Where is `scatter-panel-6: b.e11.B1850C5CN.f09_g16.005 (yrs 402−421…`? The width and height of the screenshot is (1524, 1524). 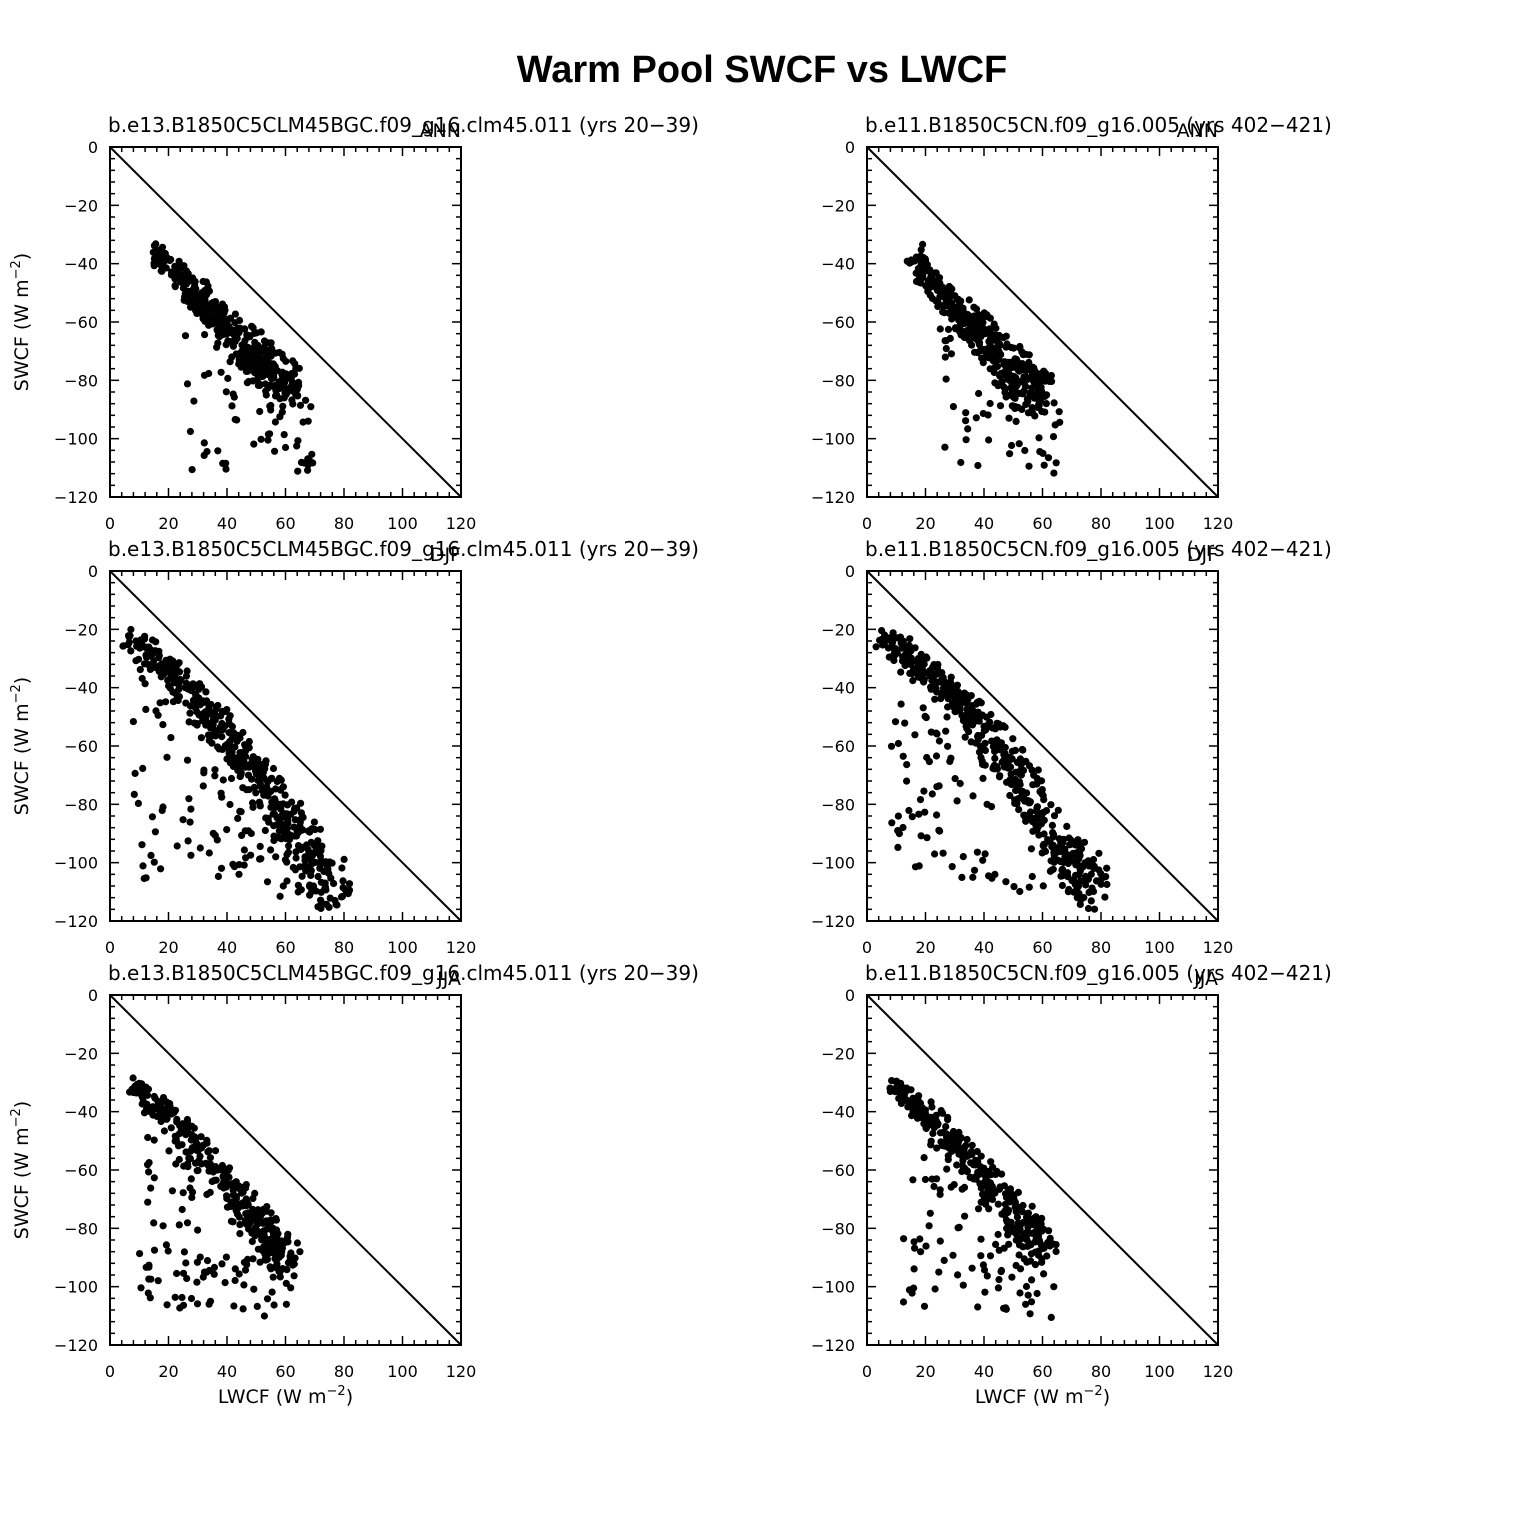 scatter-panel-6: b.e11.B1850C5CN.f09_g16.005 (yrs 402−421… is located at coordinates (1071, 1184).